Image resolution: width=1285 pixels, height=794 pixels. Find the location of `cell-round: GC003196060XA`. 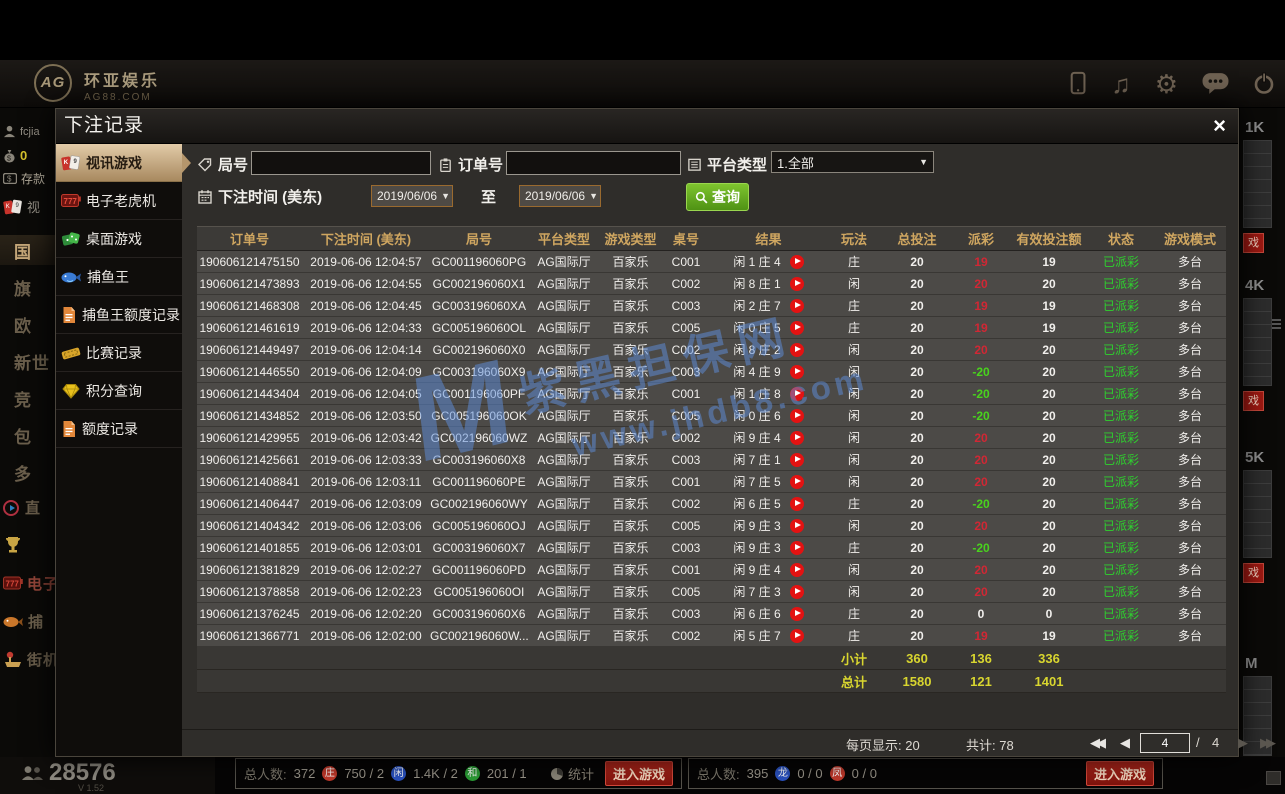

cell-round: GC003196060XA is located at coordinates (479, 305).